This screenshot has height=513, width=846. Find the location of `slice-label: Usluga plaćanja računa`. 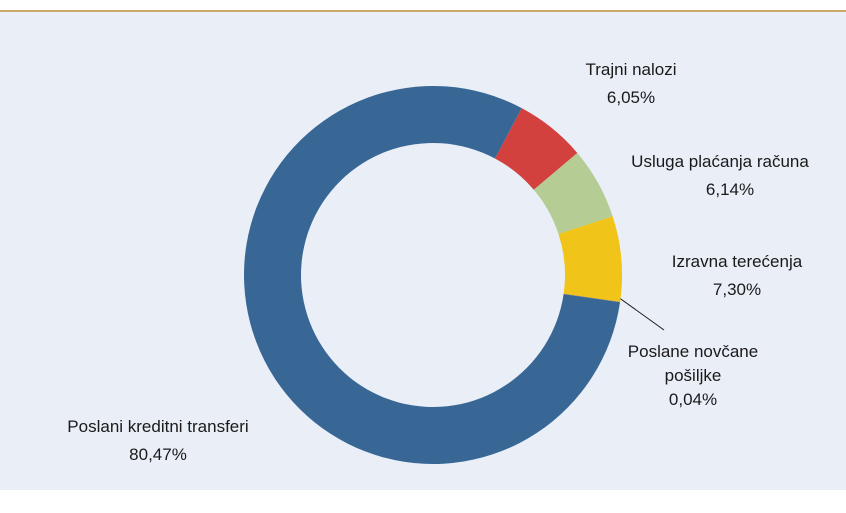

slice-label: Usluga plaćanja računa is located at coordinates (720, 161).